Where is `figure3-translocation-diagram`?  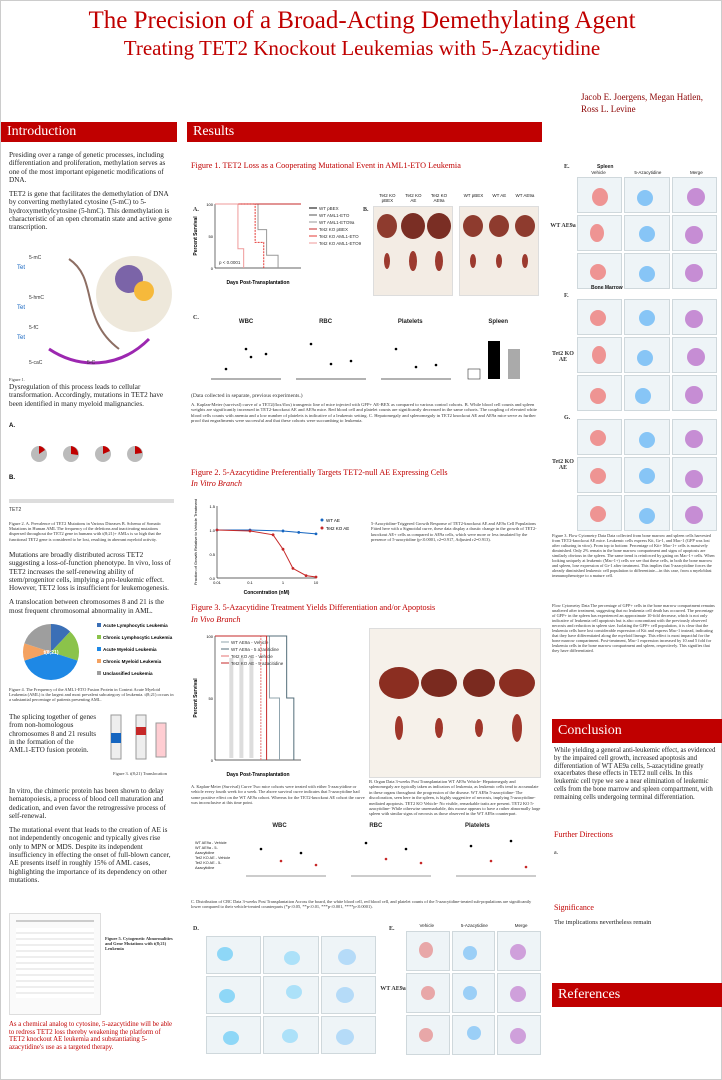
figure3-translocation-diagram is located at coordinates (138, 737).